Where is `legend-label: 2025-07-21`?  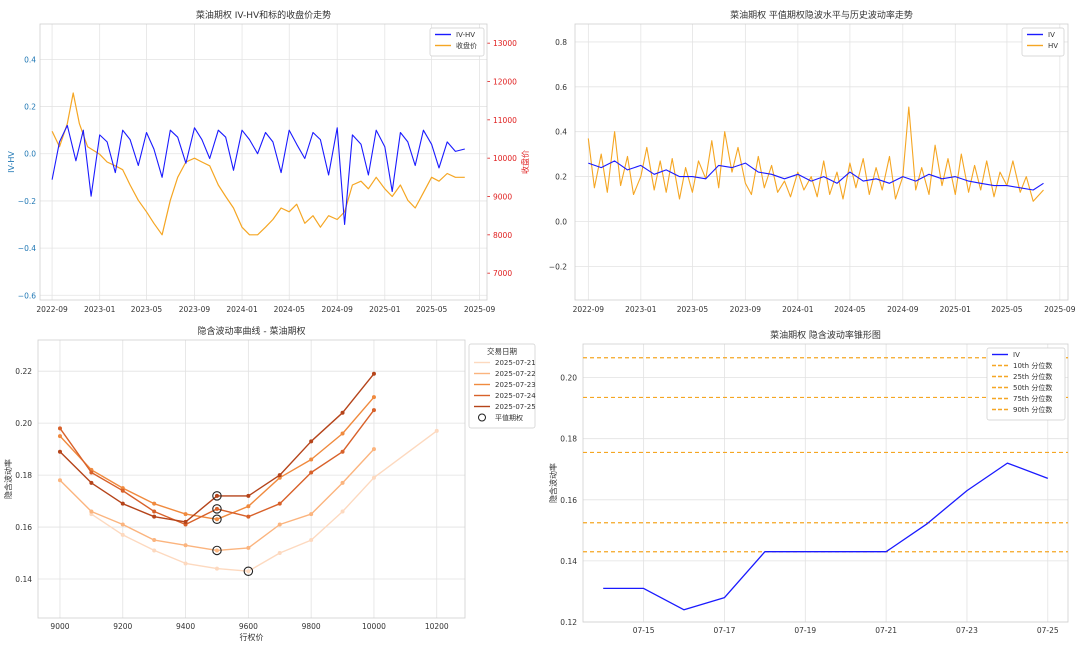 legend-label: 2025-07-21 is located at coordinates (515, 363).